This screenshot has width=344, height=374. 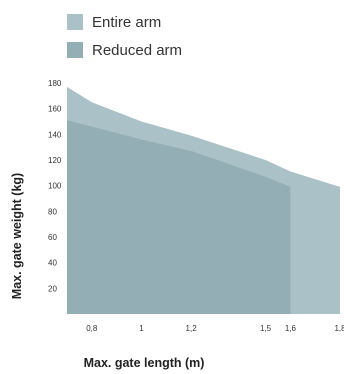 What do you see at coordinates (52, 263) in the screenshot?
I see `y-tick-label: 40` at bounding box center [52, 263].